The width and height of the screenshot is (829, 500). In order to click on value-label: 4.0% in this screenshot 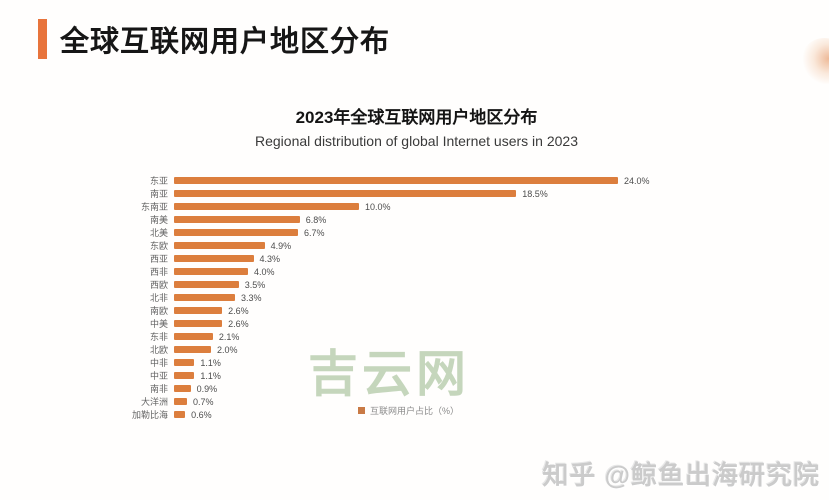, I will do `click(264, 271)`.